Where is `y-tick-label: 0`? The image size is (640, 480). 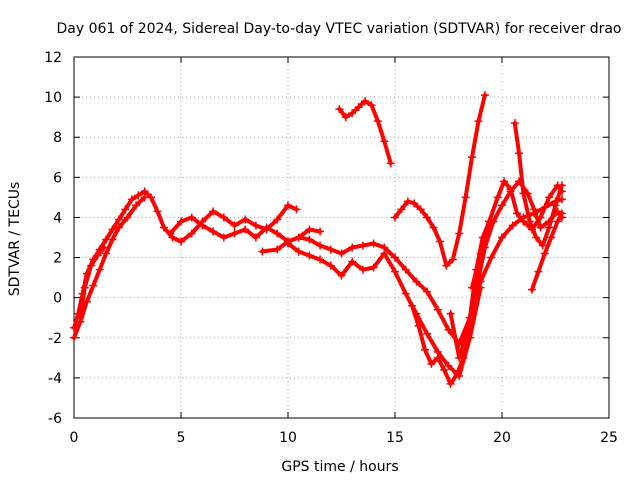 y-tick-label: 0 is located at coordinates (57, 299).